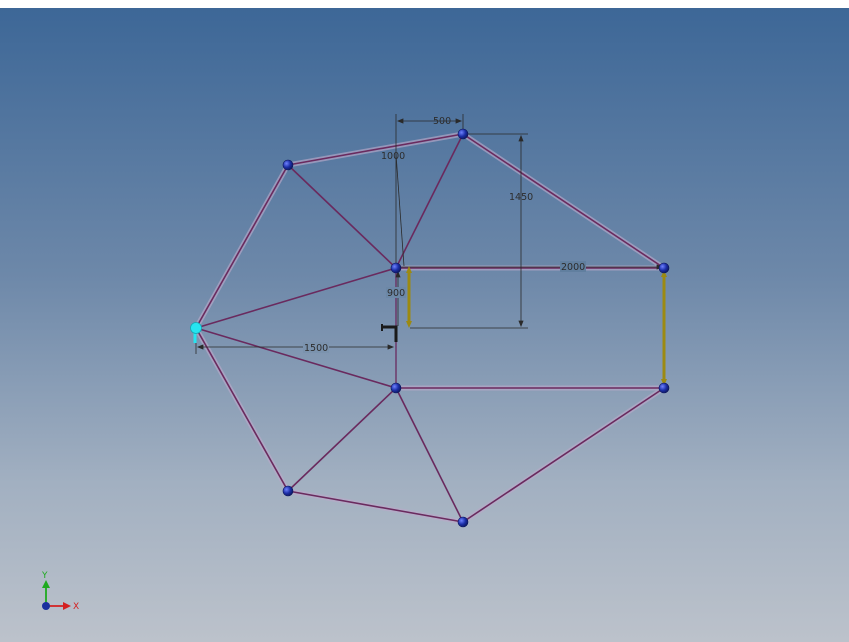 This screenshot has height=642, width=849. What do you see at coordinates (664, 268) in the screenshot?
I see `node-upper-right` at bounding box center [664, 268].